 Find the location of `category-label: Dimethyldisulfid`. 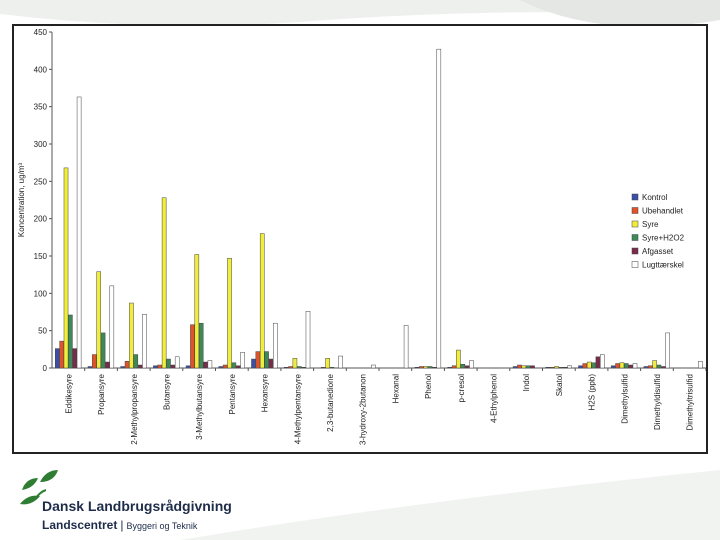

category-label: Dimethyldisulfid is located at coordinates (657, 402).